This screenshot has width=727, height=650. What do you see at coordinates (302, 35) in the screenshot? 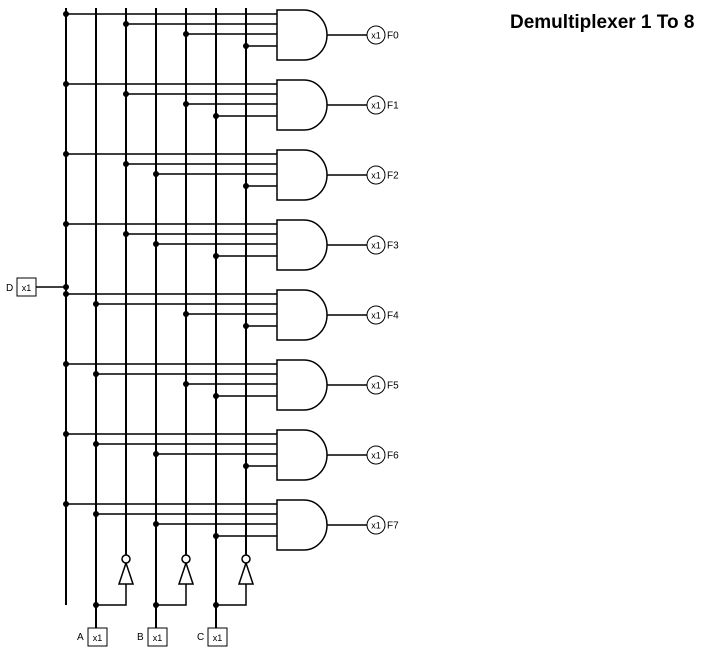
I see `and-gate-f0` at bounding box center [302, 35].